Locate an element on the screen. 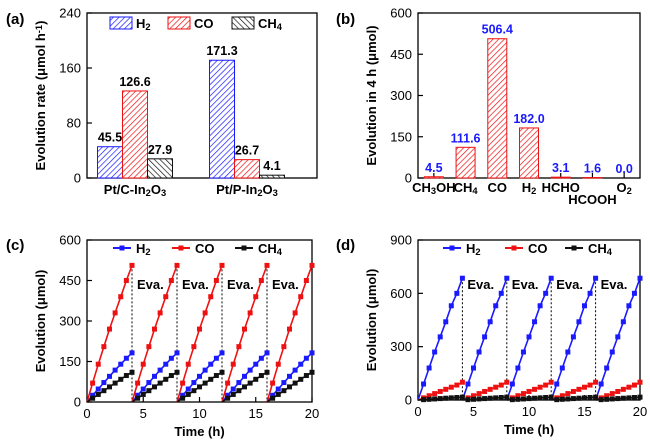 Image resolution: width=650 pixels, height=447 pixels. c-eva-label-3: Eva. is located at coordinates (285, 284).